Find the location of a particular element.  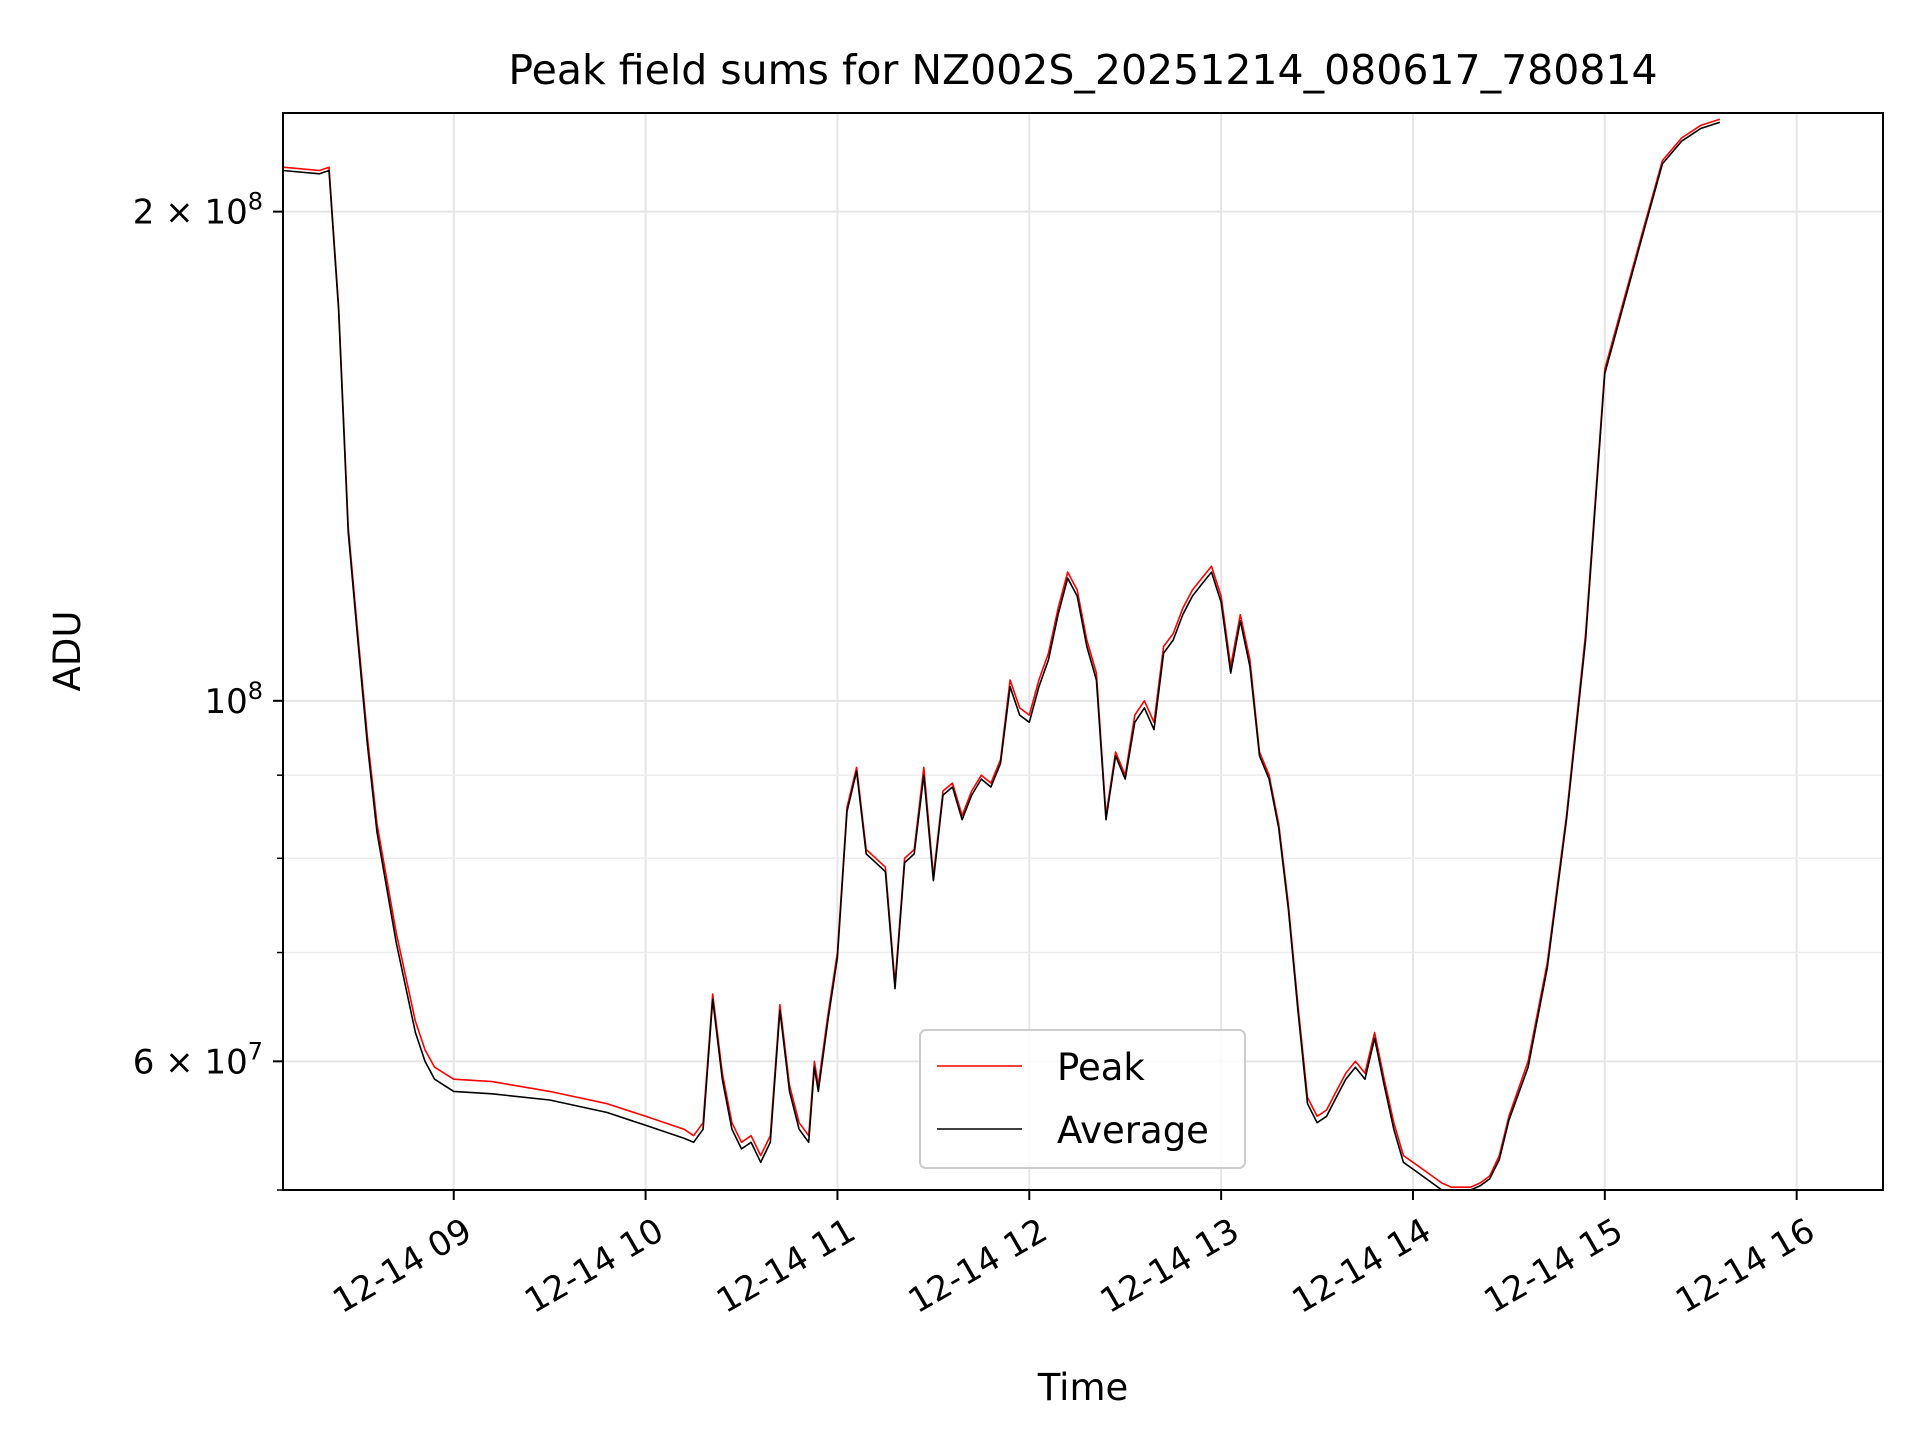

legend-peak-label: Peak is located at coordinates (1101, 1067).